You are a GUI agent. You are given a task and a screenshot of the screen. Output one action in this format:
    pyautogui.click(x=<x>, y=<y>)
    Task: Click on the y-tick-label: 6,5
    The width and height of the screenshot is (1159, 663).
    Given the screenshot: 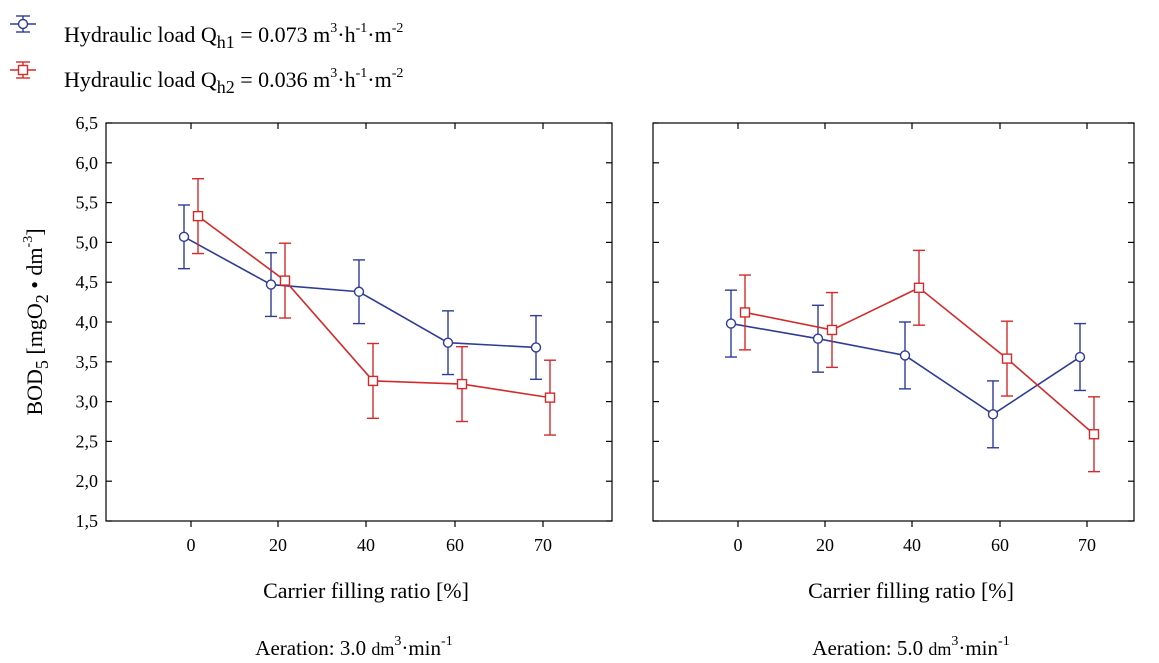 What is the action you would take?
    pyautogui.click(x=87, y=123)
    